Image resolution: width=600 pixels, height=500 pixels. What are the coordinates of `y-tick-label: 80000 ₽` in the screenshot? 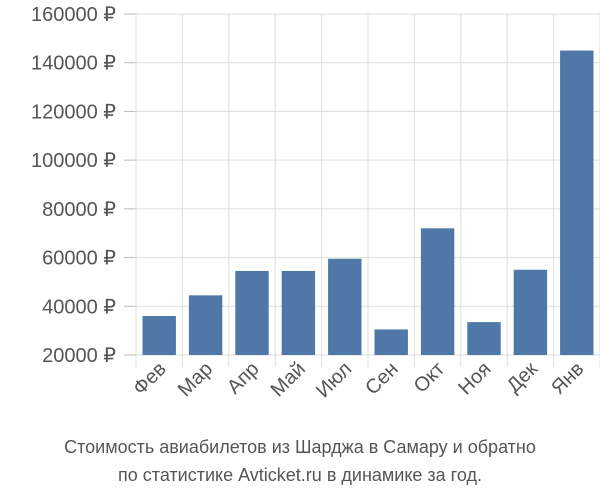 It's located at (79, 210).